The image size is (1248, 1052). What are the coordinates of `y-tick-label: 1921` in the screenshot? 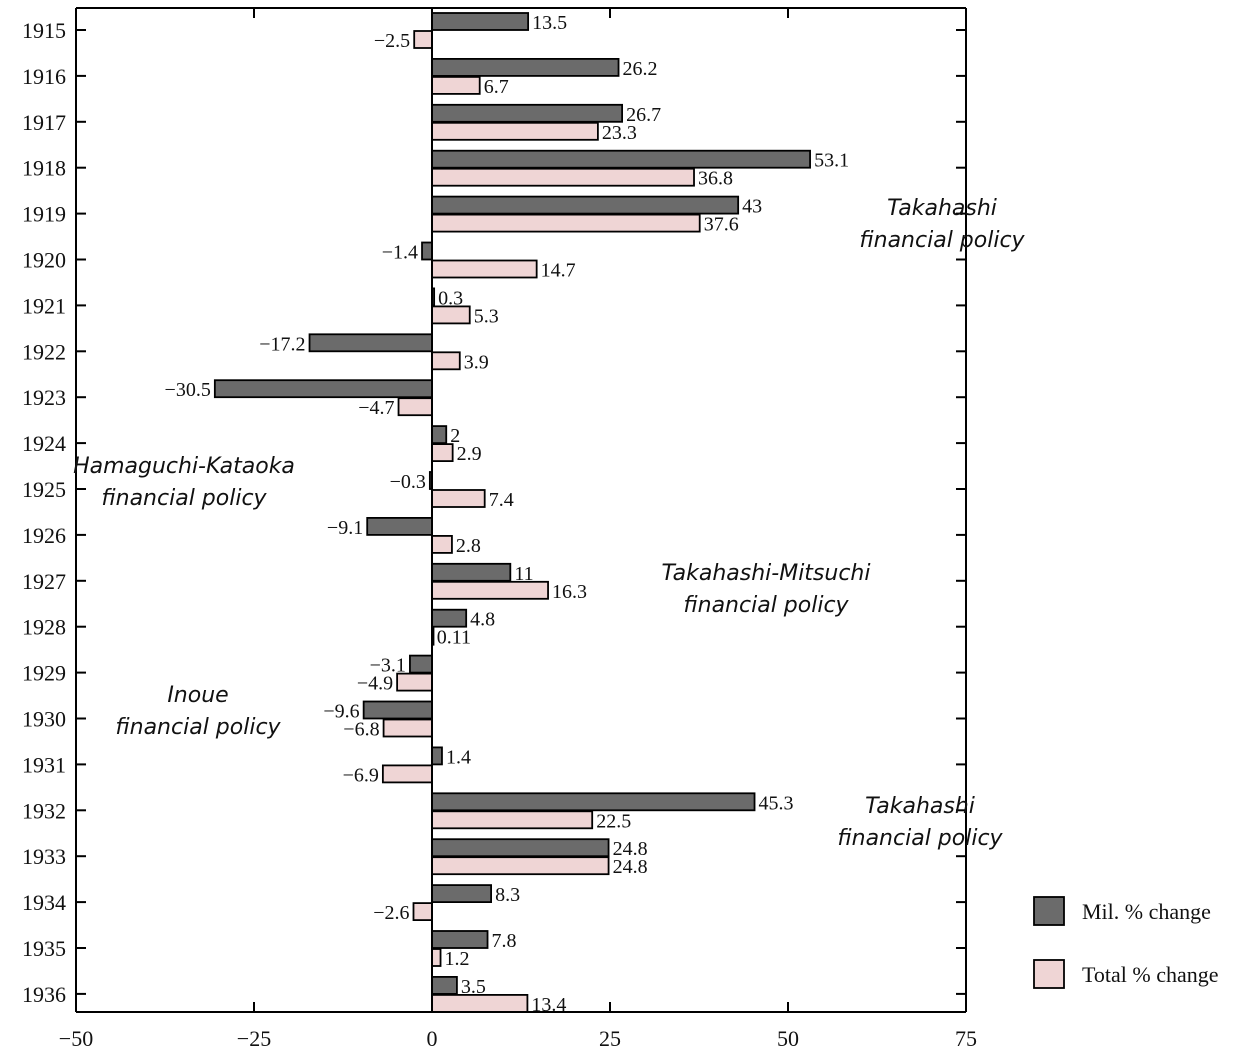 It's located at (44, 305).